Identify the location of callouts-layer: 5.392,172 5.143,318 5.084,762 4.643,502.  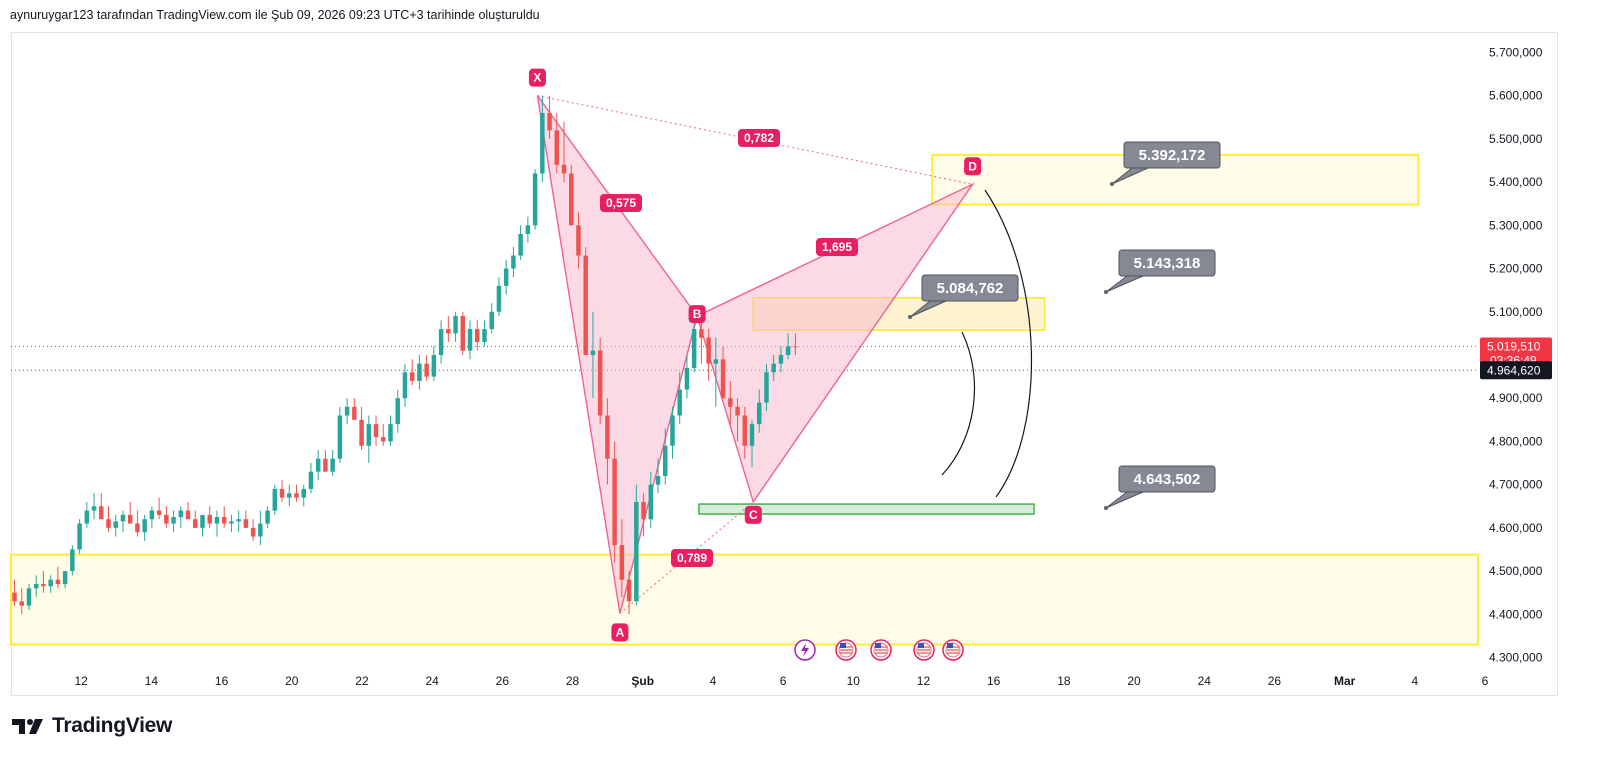
(1064, 325).